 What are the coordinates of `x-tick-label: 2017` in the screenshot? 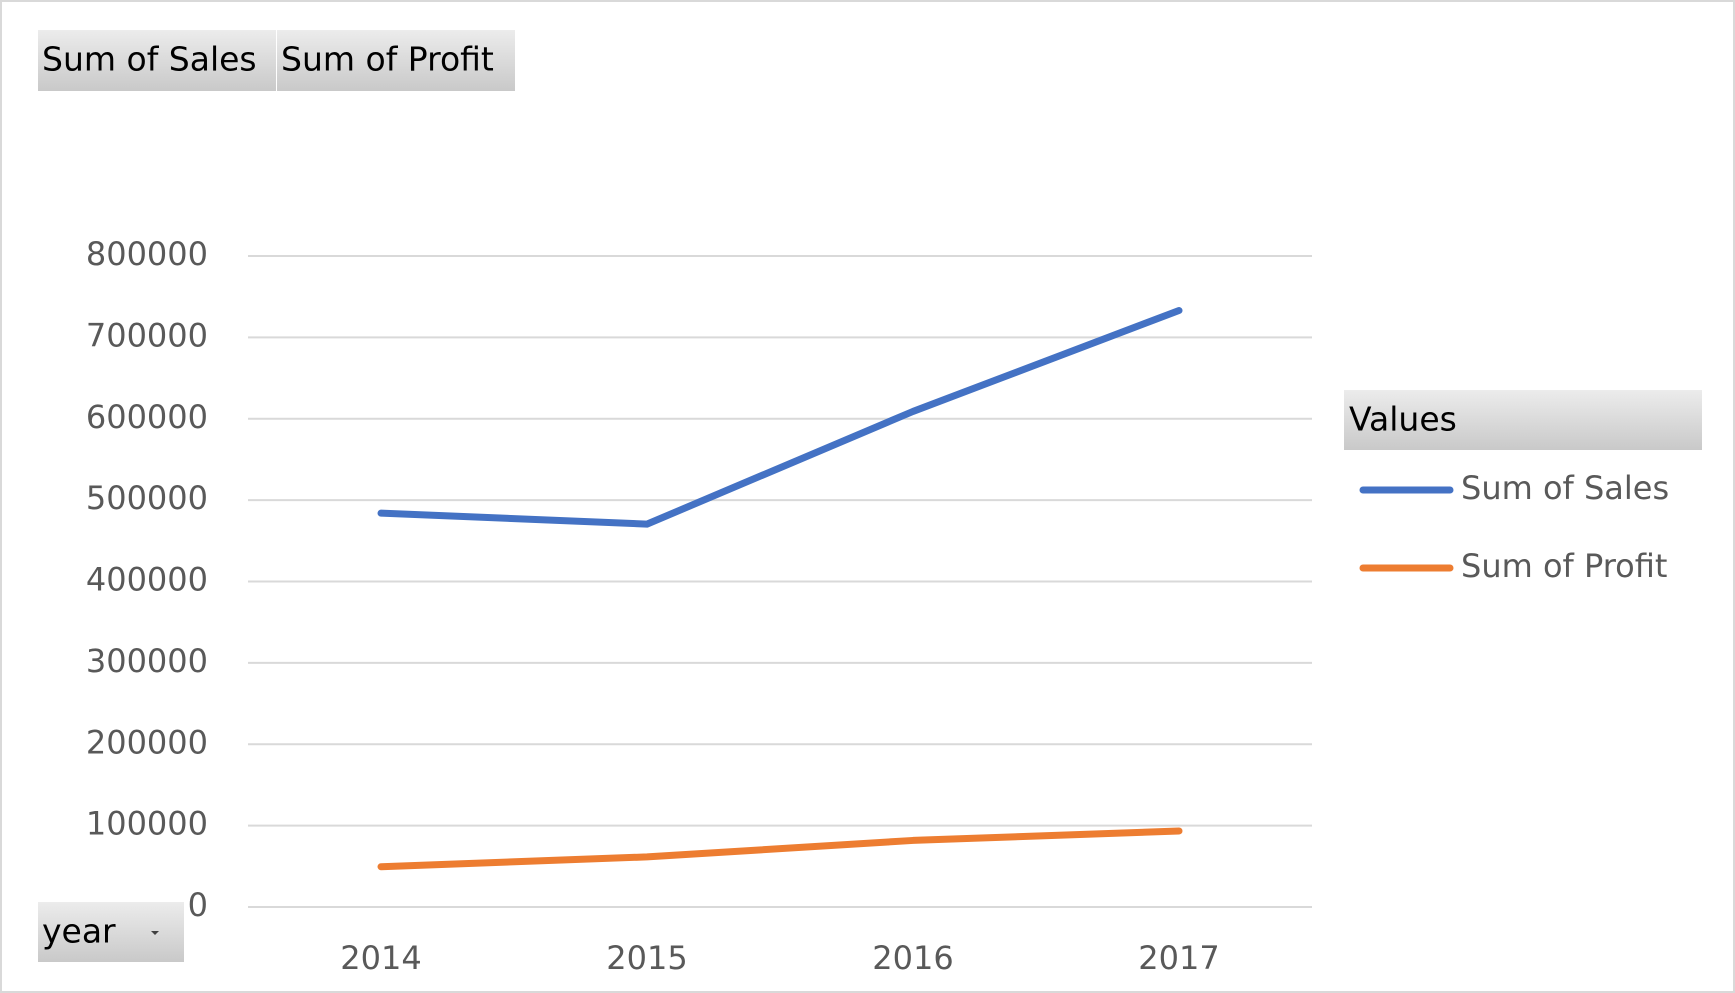 It's located at (1178, 958).